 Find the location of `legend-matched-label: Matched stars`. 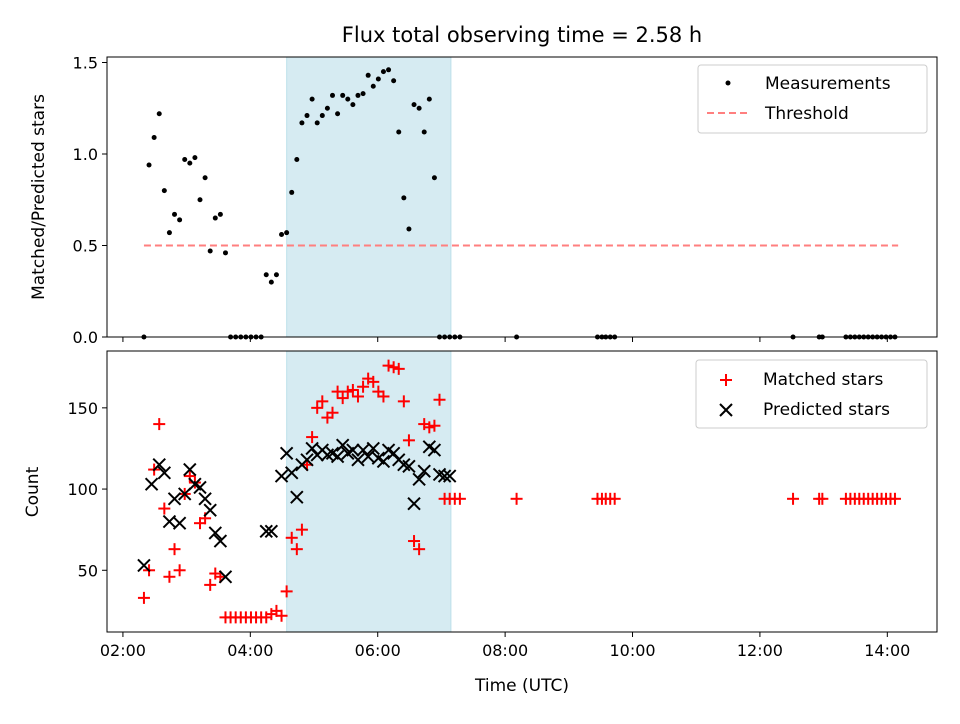

legend-matched-label: Matched stars is located at coordinates (823, 380).